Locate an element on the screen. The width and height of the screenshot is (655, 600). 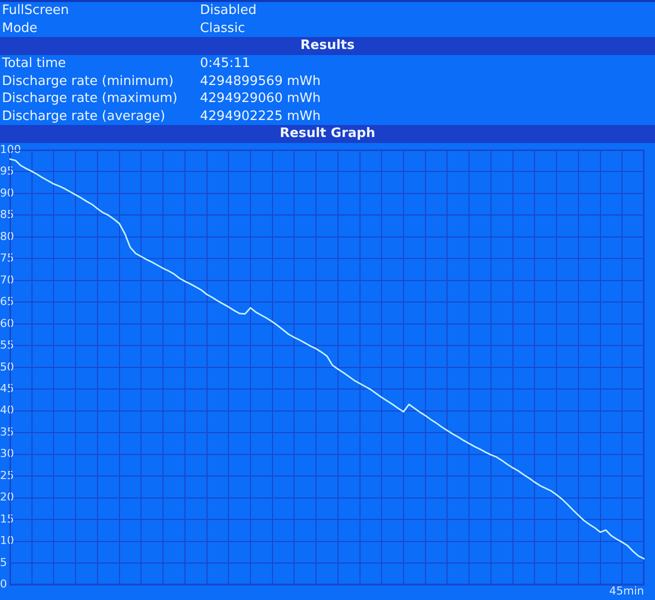
text: Disabled is located at coordinates (228, 11).